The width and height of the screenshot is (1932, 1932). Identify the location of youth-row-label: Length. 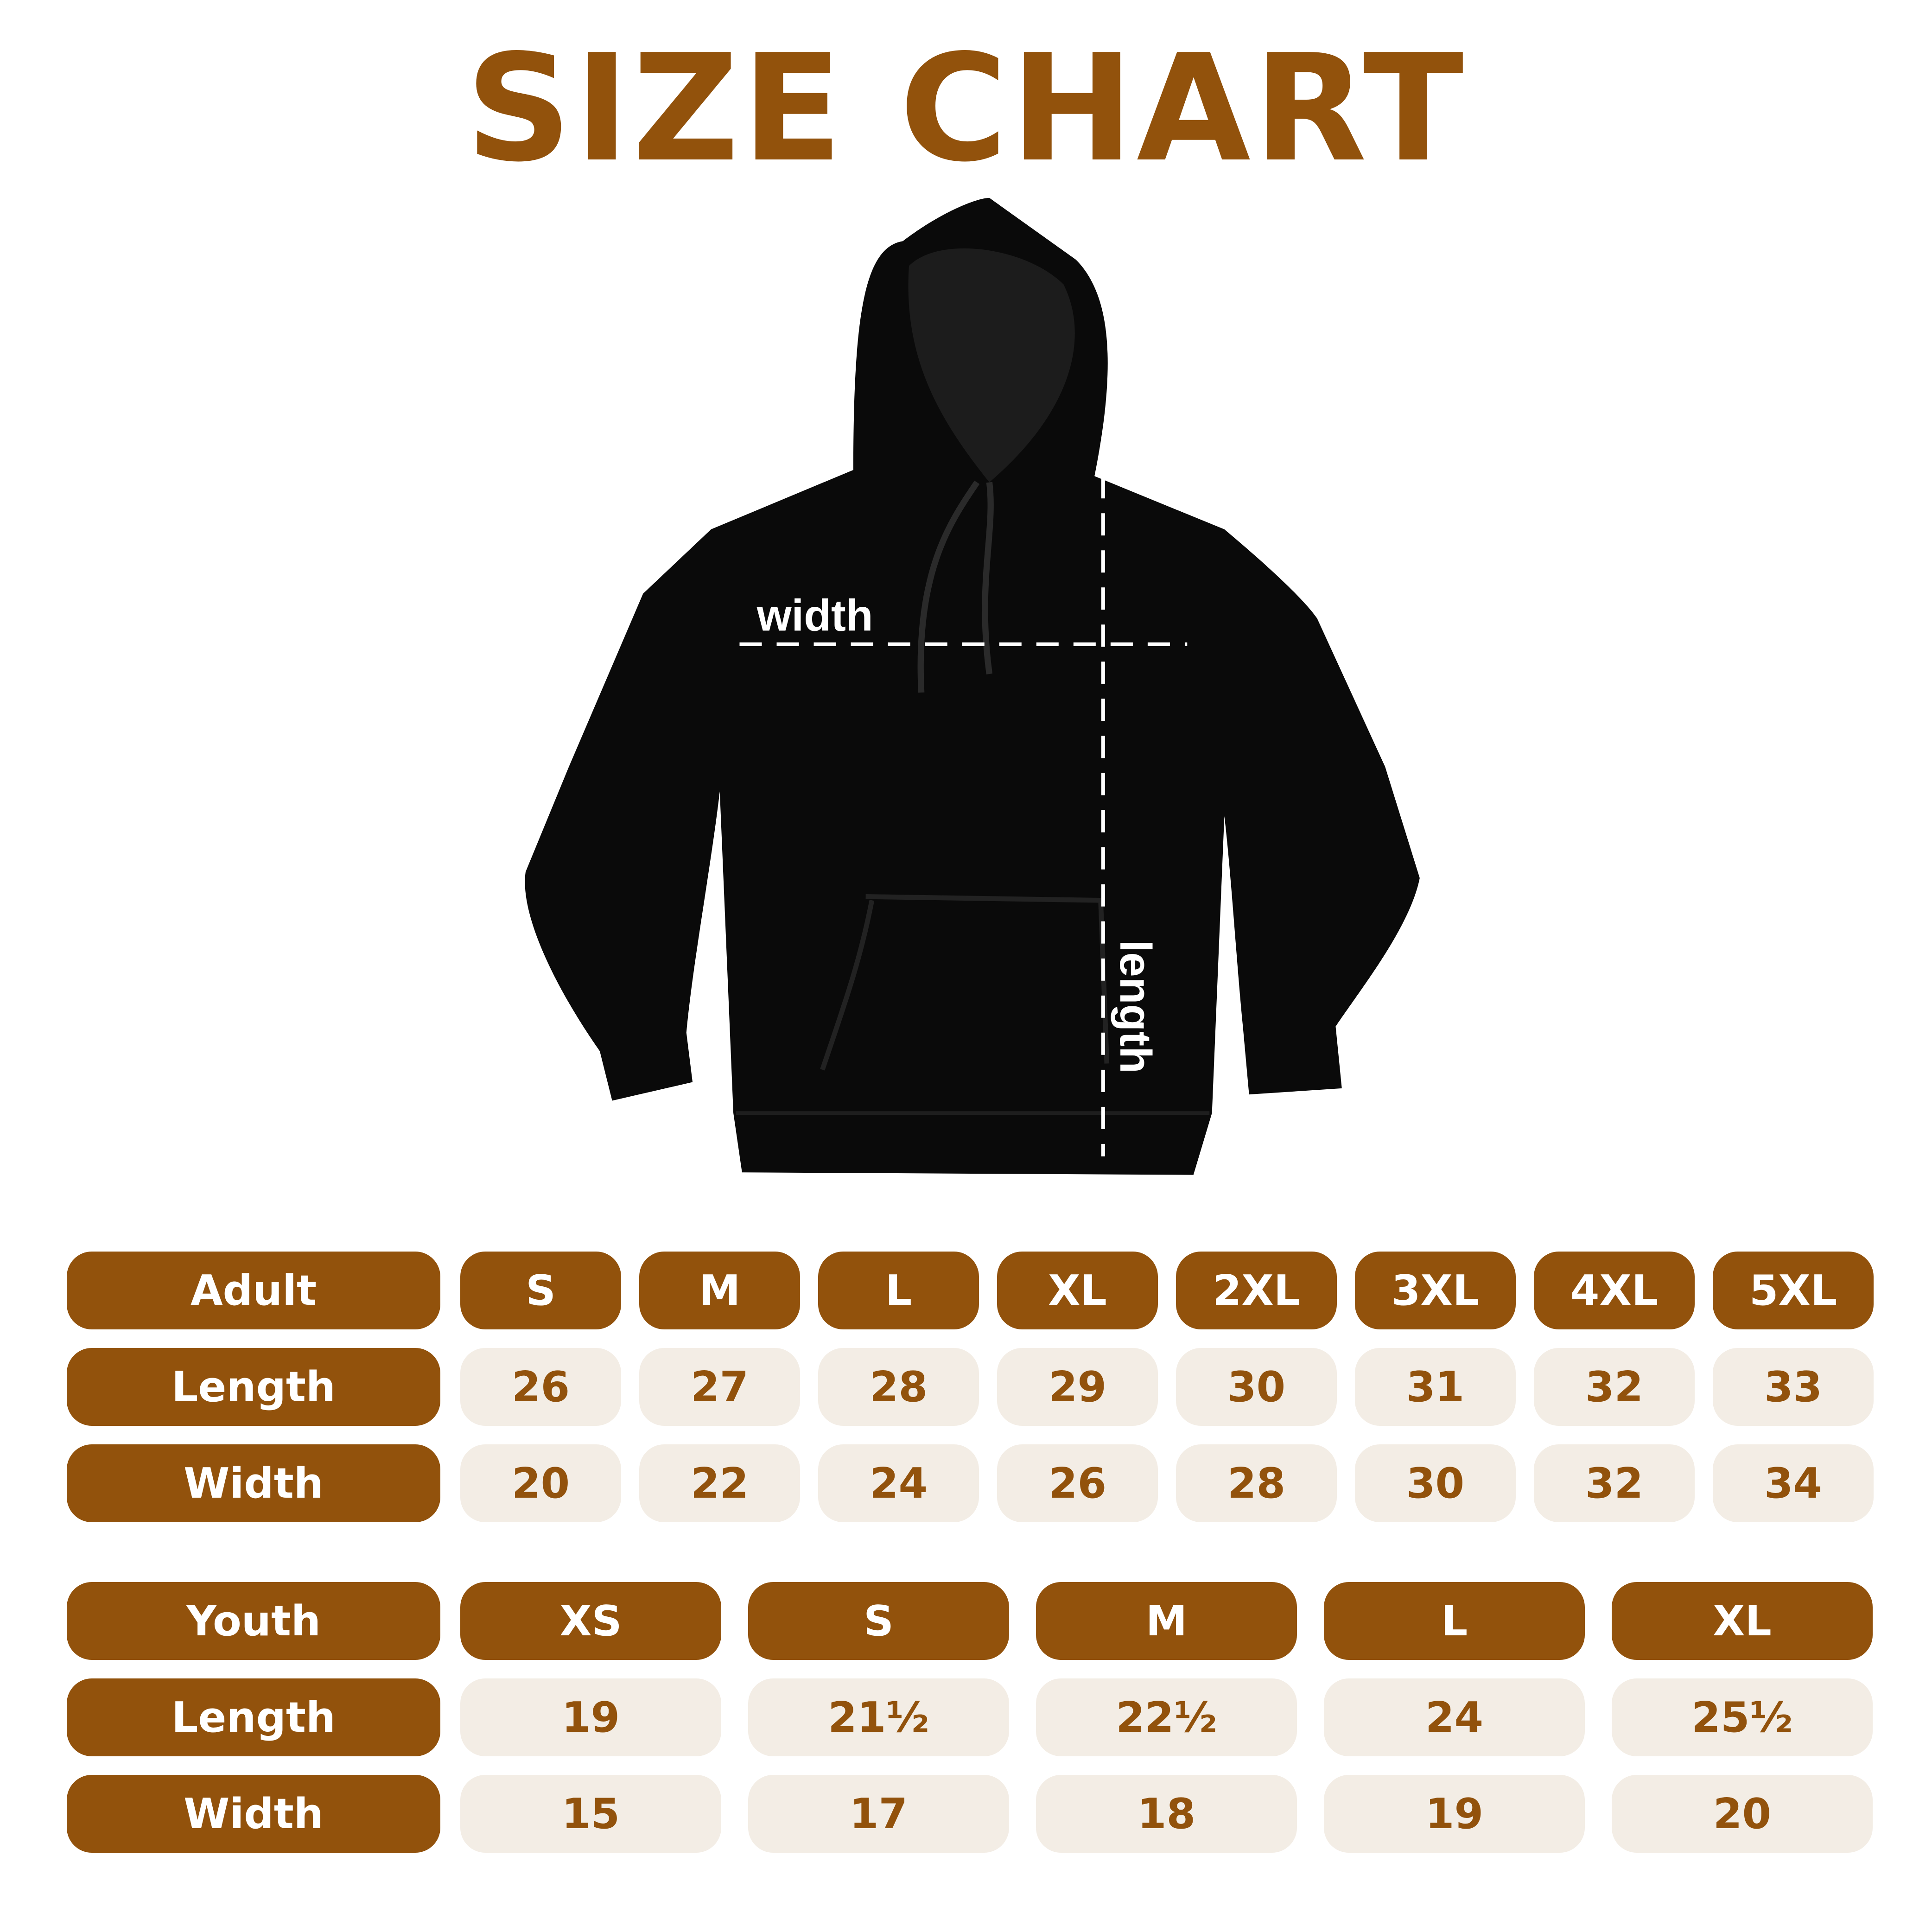
(254, 1717).